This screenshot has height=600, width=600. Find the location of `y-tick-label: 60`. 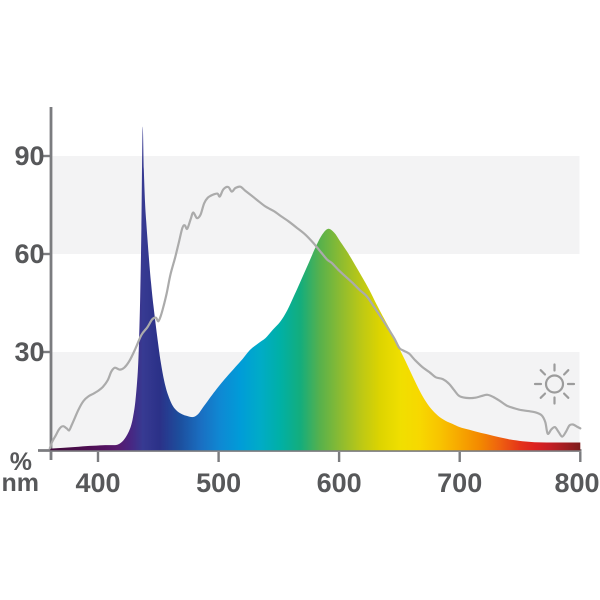

y-tick-label: 60 is located at coordinates (29, 254).